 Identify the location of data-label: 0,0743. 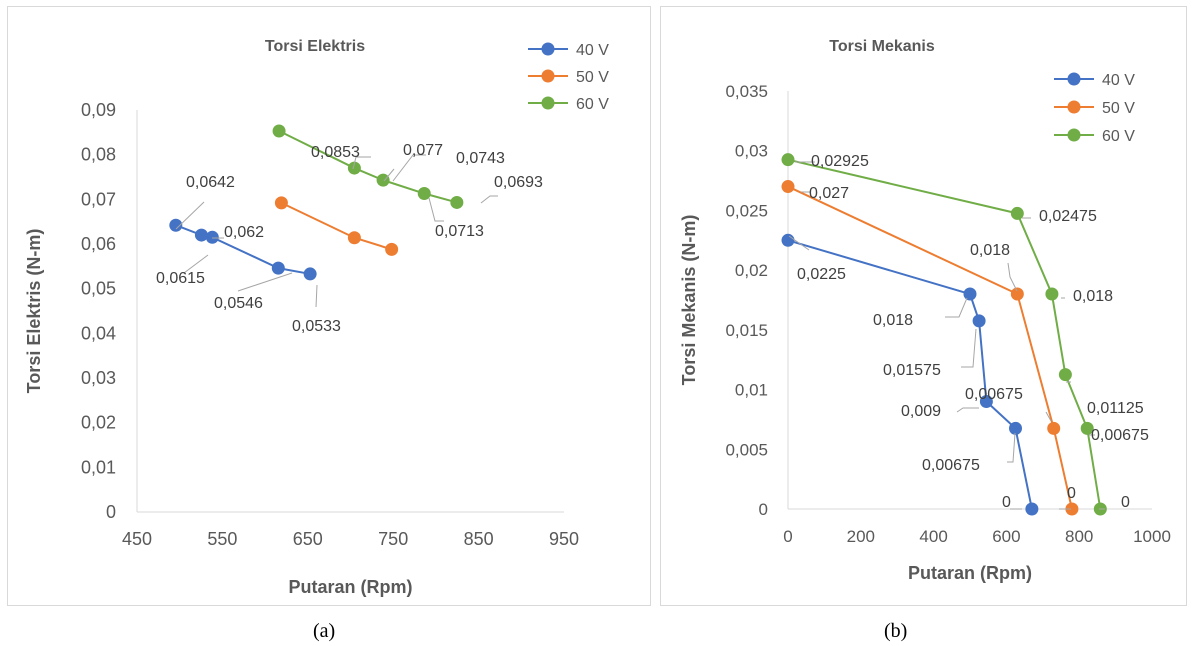
(480, 158).